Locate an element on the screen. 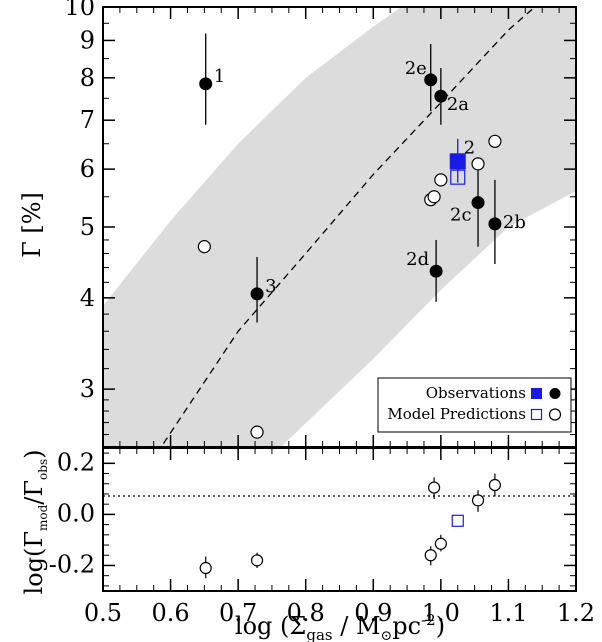 This screenshot has width=602, height=642. point-label: 2a is located at coordinates (458, 104).